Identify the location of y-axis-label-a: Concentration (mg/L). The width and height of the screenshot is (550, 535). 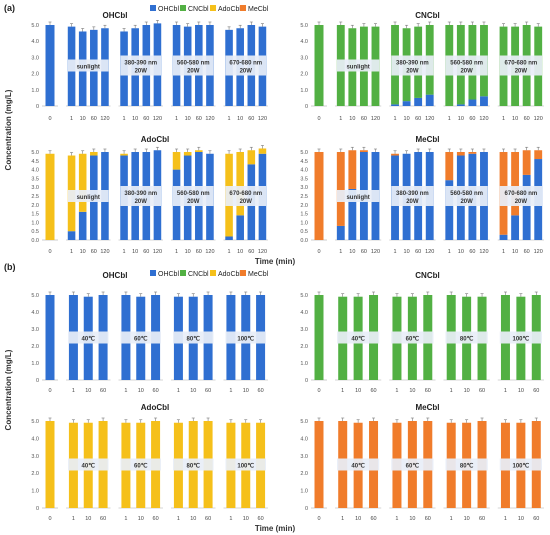
(8, 129).